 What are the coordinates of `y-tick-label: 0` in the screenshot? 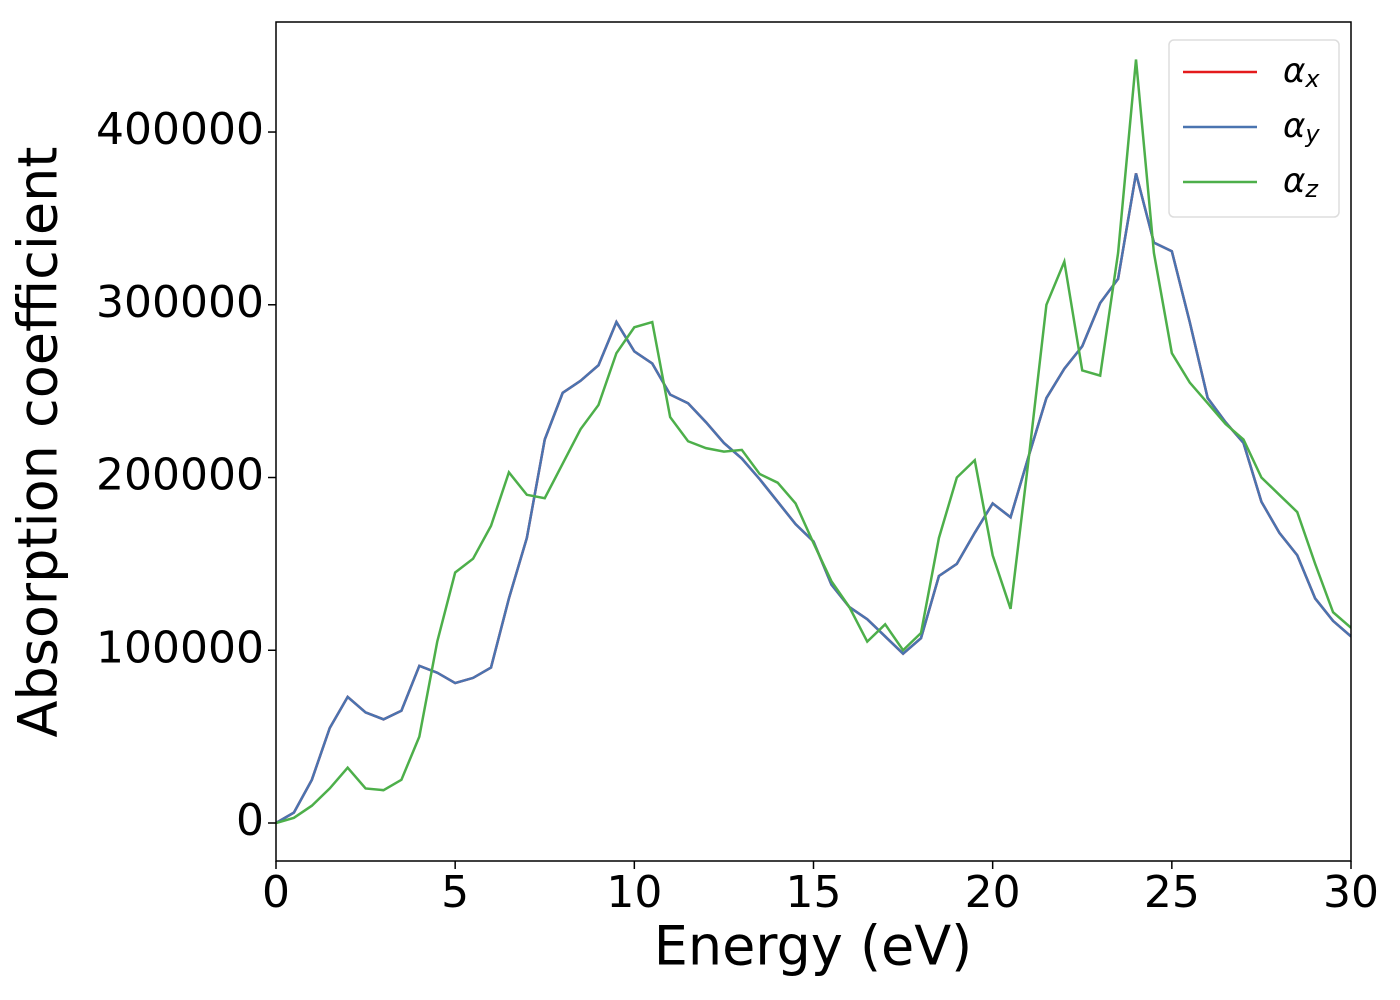 It's located at (250, 820).